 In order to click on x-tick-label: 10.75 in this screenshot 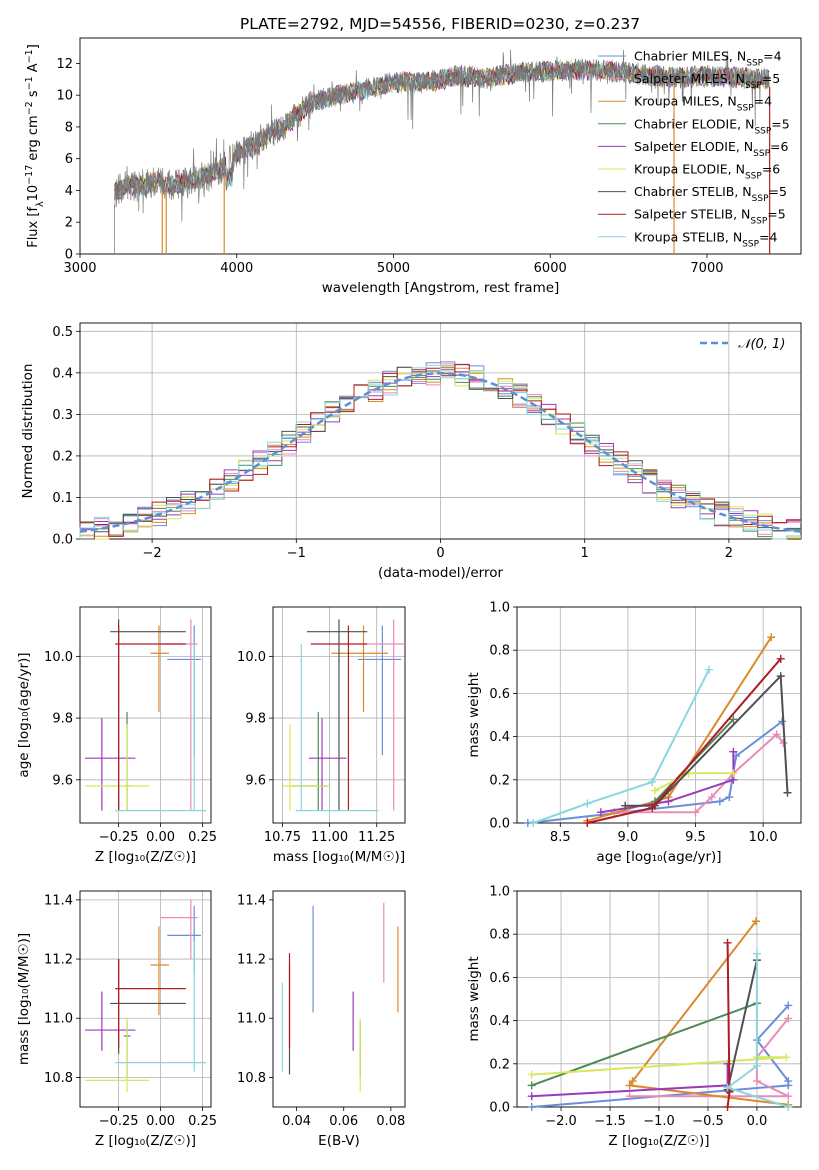, I will do `click(282, 837)`.